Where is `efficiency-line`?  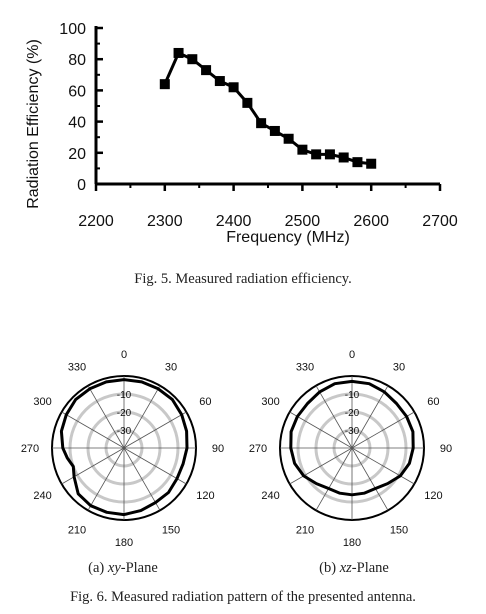 efficiency-line is located at coordinates (267, 108).